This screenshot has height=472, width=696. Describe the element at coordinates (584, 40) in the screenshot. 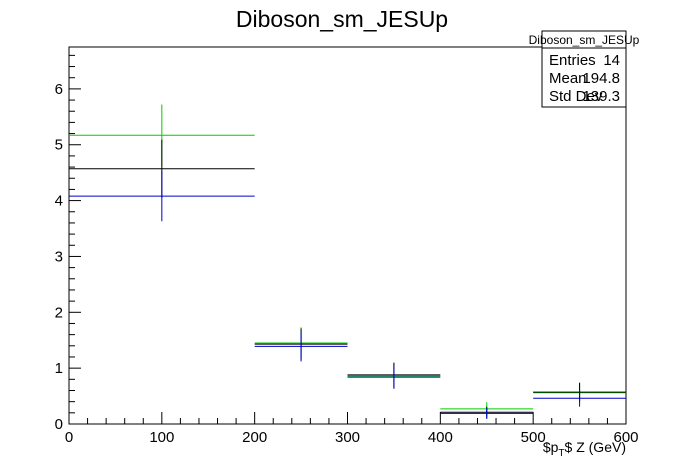

I see `stats-box-title: Diboson_sm_JESUp` at that location.